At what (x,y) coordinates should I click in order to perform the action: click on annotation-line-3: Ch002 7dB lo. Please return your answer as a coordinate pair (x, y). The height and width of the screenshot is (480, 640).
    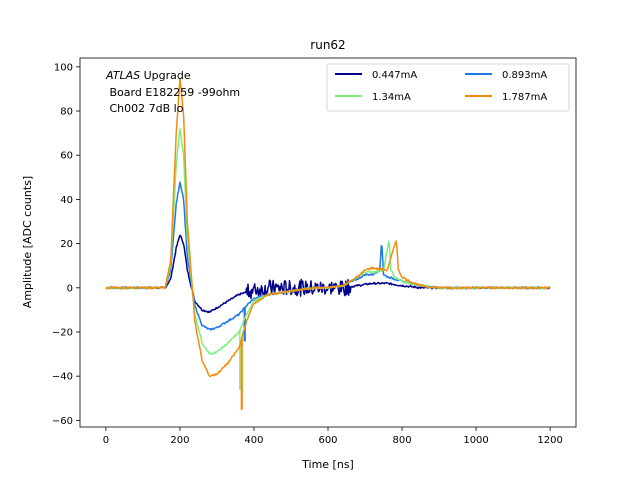
    Looking at the image, I should click on (145, 108).